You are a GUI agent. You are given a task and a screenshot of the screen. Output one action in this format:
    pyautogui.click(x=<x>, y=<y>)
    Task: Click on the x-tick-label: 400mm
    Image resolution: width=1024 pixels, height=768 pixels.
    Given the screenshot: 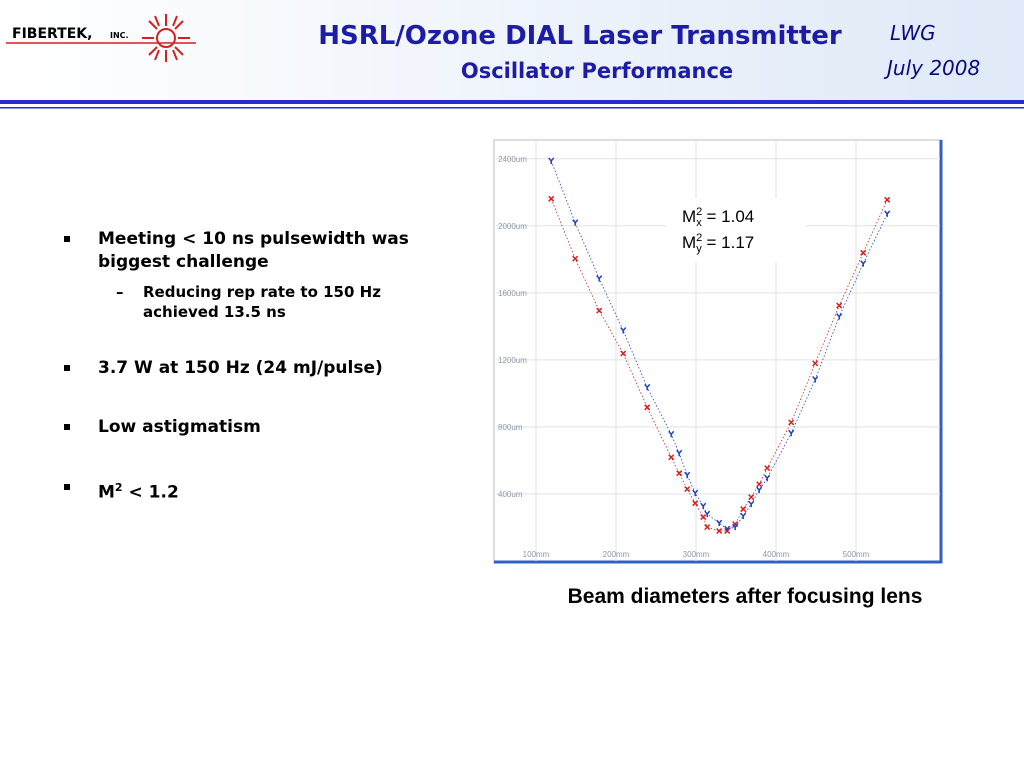 What is the action you would take?
    pyautogui.click(x=776, y=554)
    